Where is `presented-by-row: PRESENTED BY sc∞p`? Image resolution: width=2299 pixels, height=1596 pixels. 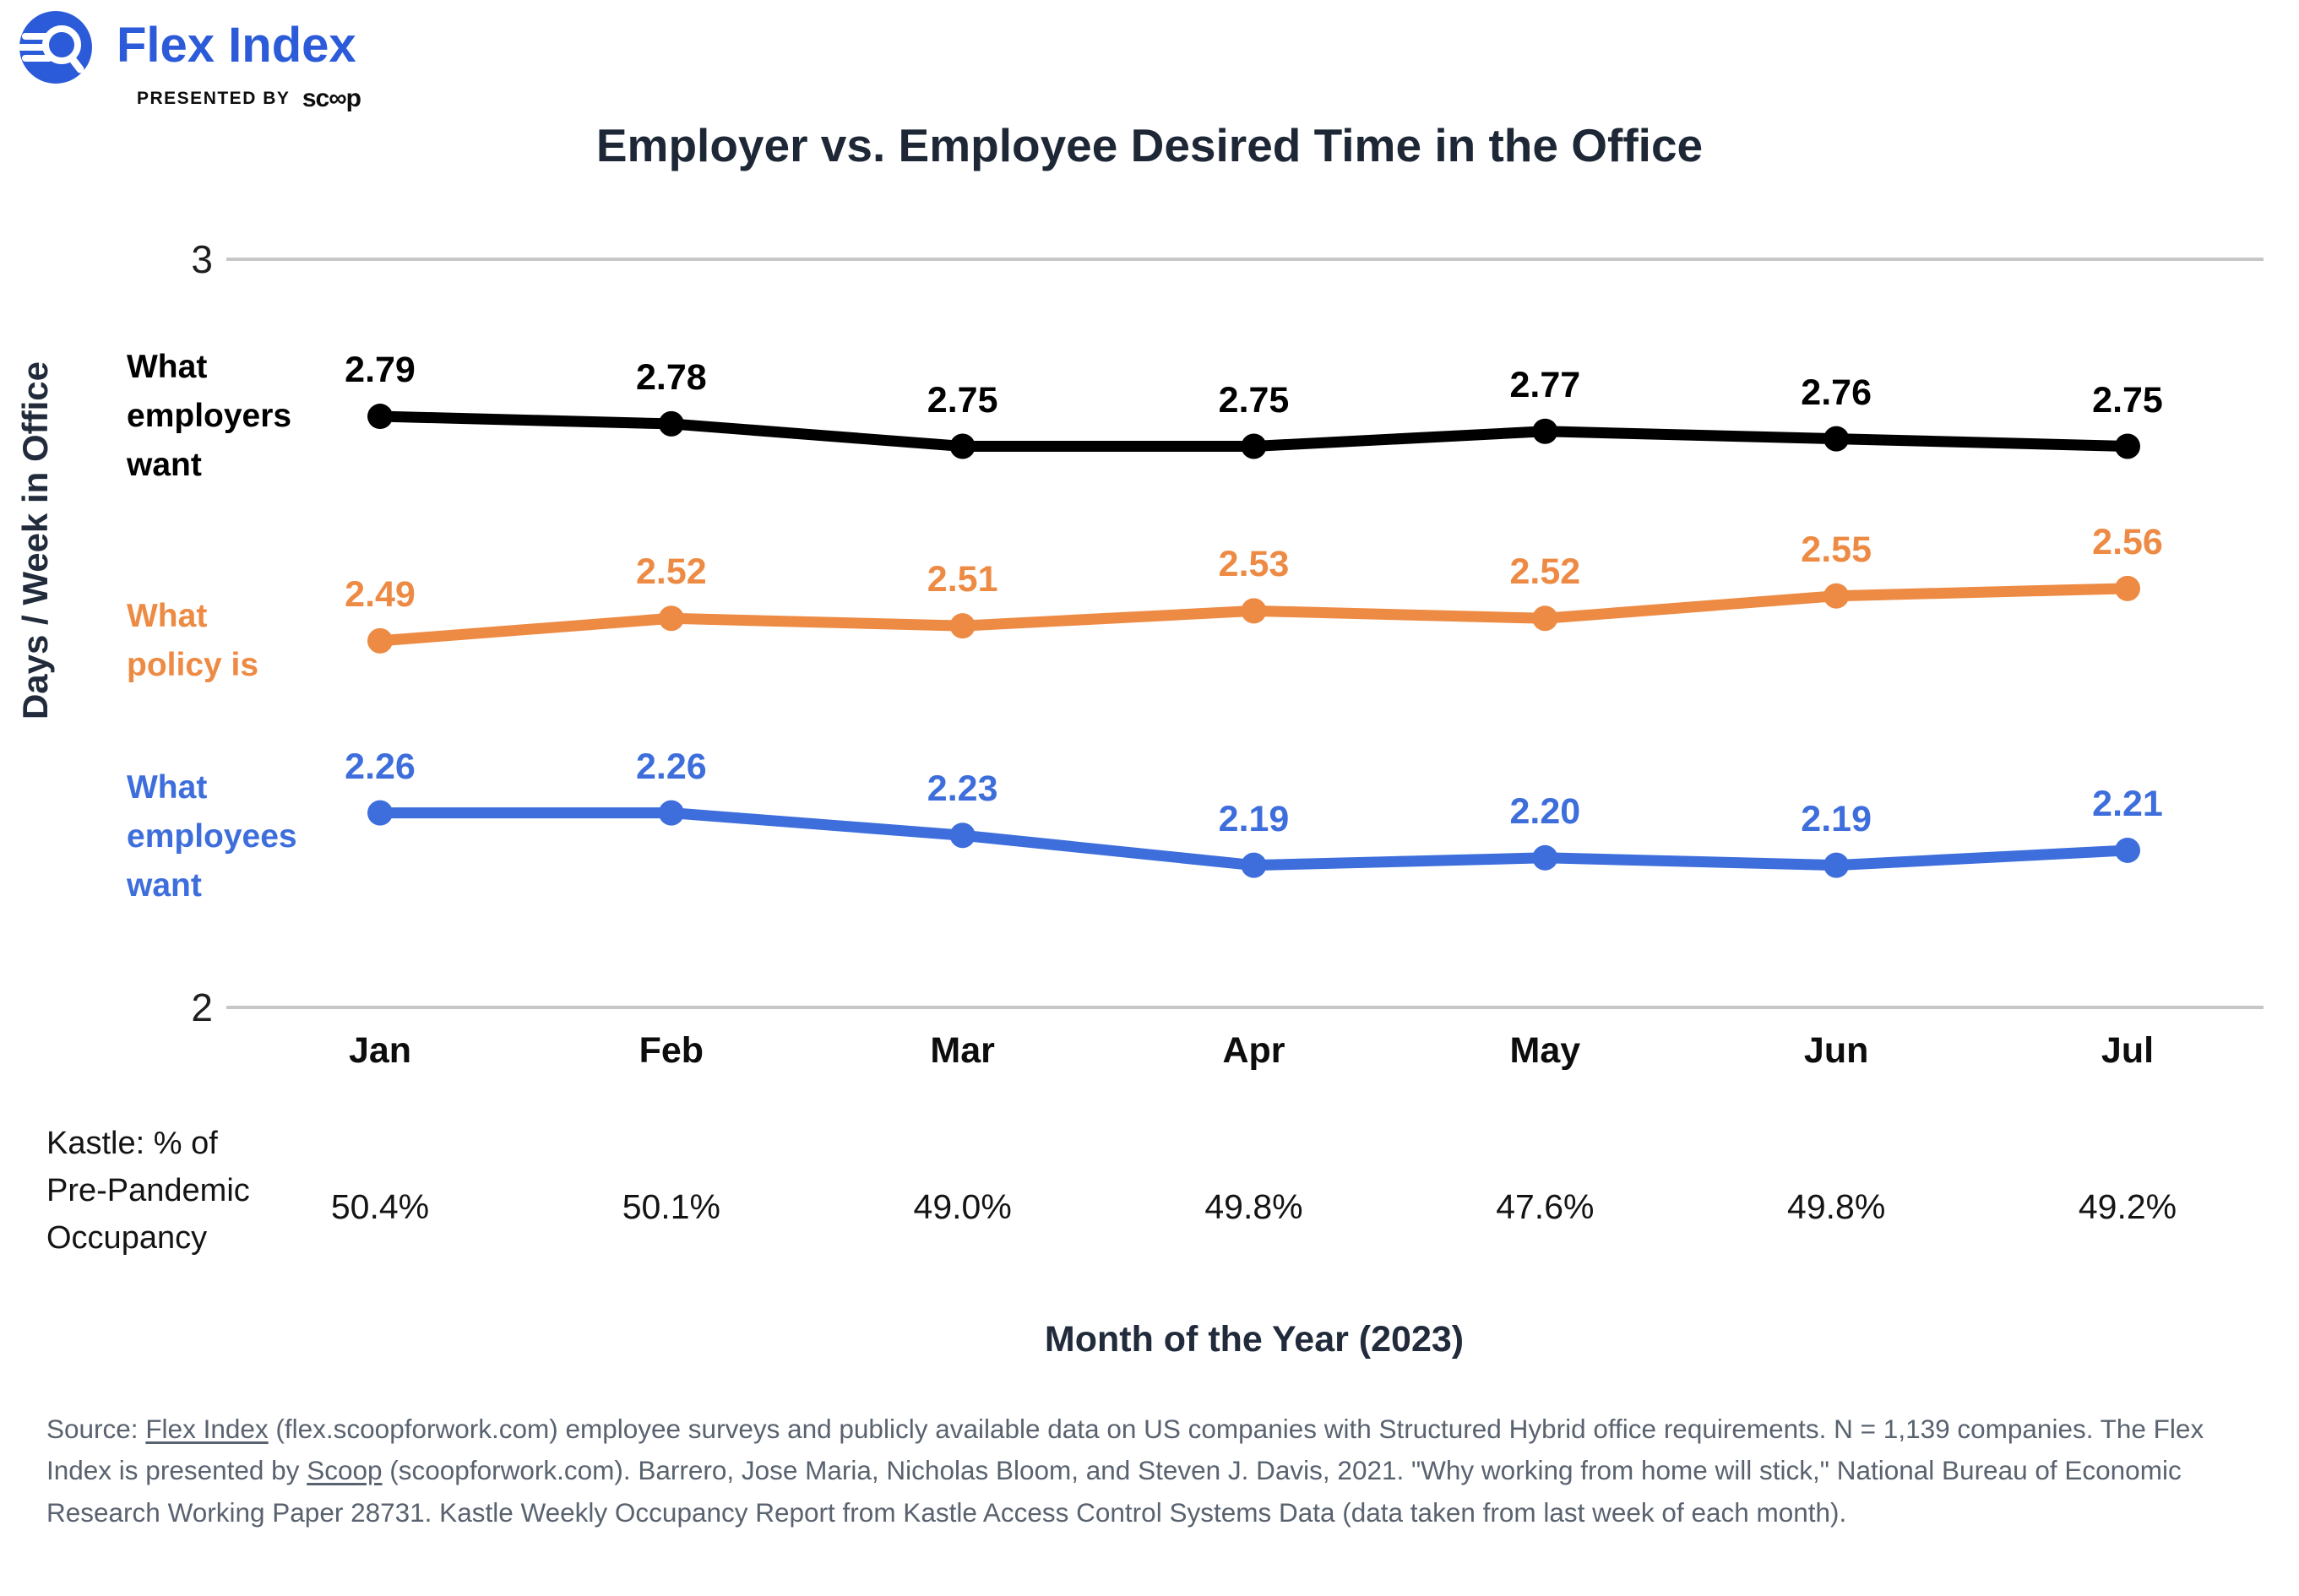
presented-by-row: PRESENTED BY sc∞p is located at coordinates (249, 98).